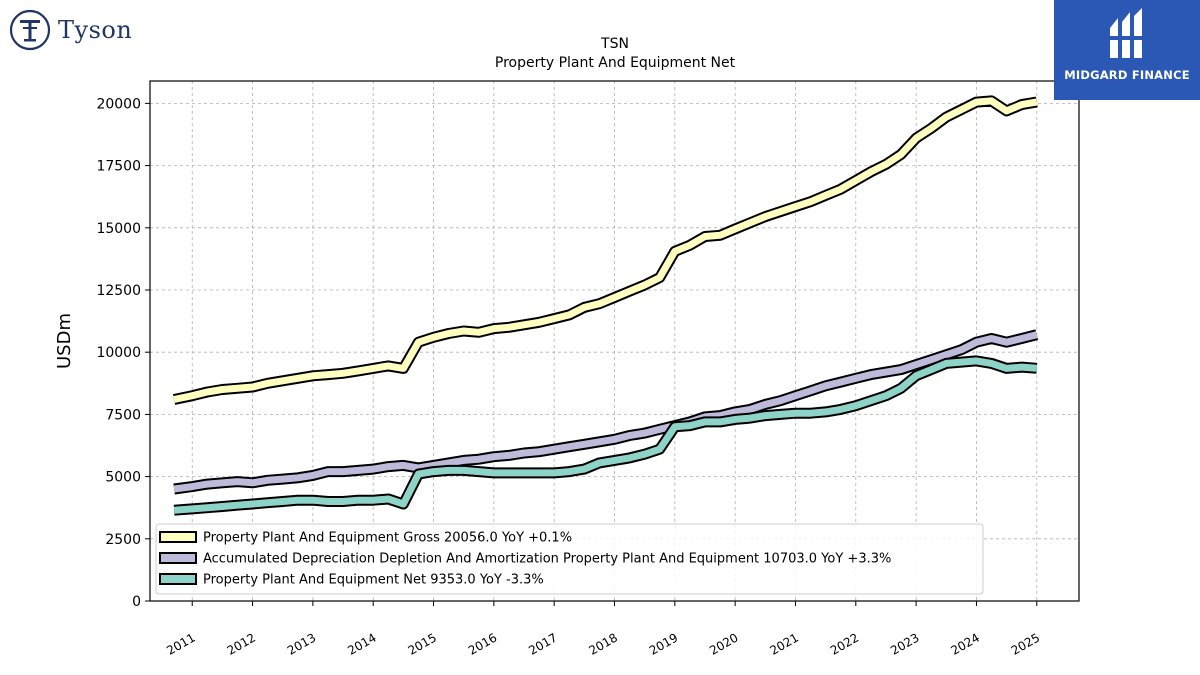 This screenshot has width=1200, height=675. I want to click on y-tick-label: 17500, so click(118, 167).